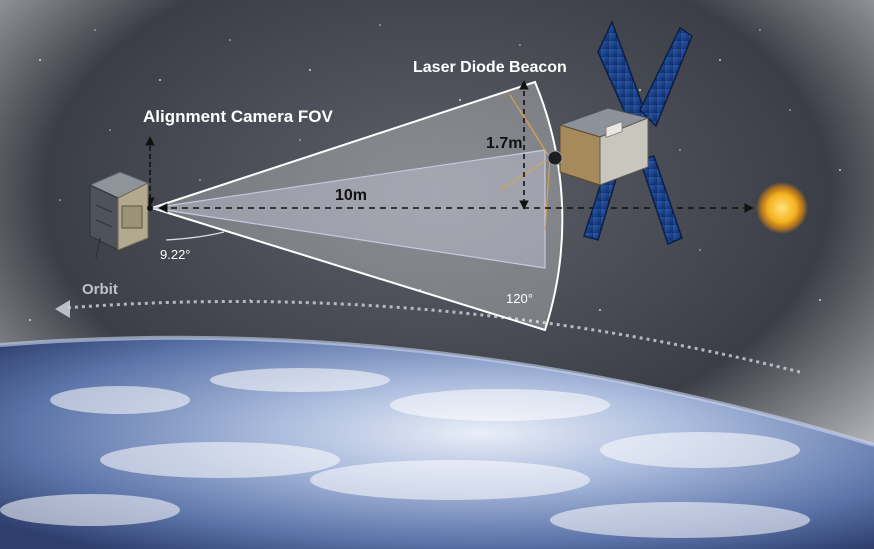  I want to click on camera-angle-label: 9.22°, so click(175, 254).